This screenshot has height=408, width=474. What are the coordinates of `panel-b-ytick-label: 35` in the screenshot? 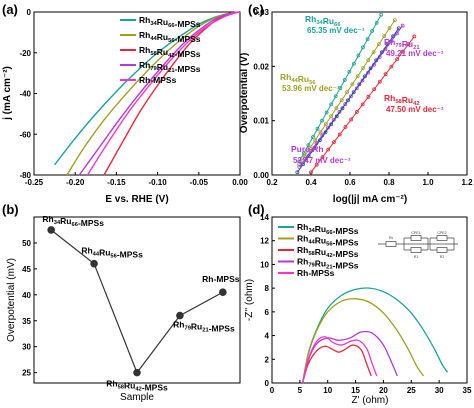 It's located at (26, 321).